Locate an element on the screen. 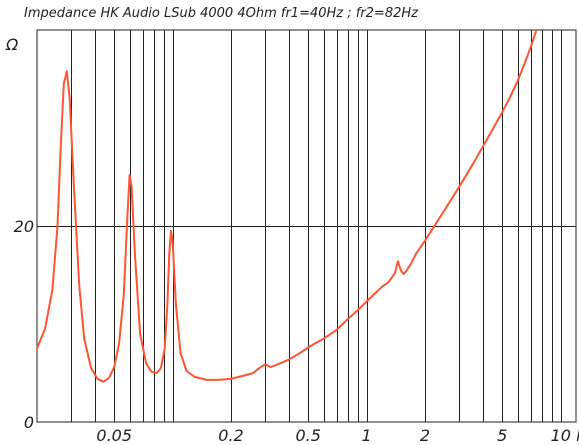 This screenshot has width=579, height=445. y-tick-label: 0 is located at coordinates (29, 422).